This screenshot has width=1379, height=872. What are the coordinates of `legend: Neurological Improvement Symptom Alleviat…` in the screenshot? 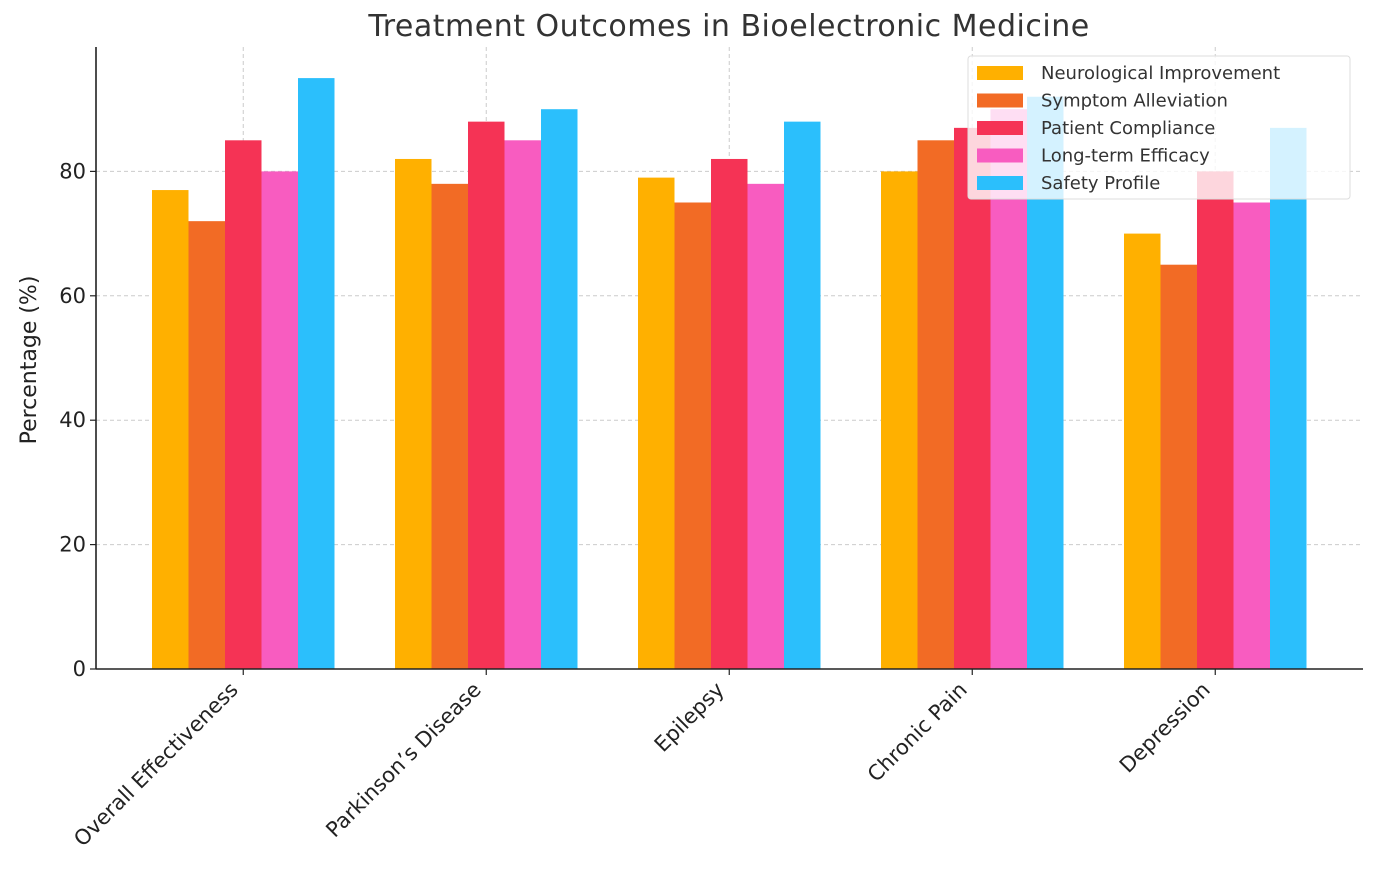 It's located at (1159, 127).